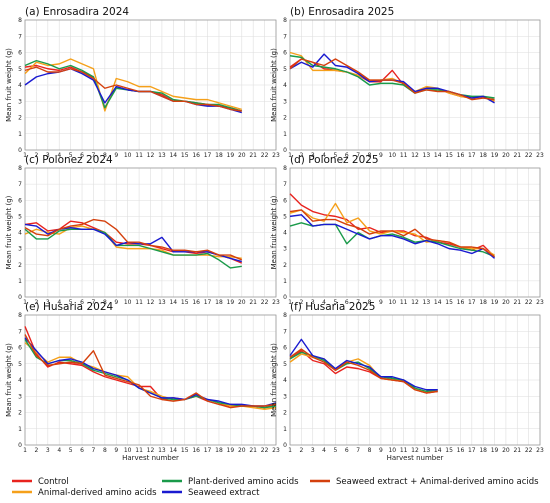 The width and height of the screenshot is (550, 503). Describe the element at coordinates (285, 233) in the screenshot. I see `y-tick-label: 4` at that location.